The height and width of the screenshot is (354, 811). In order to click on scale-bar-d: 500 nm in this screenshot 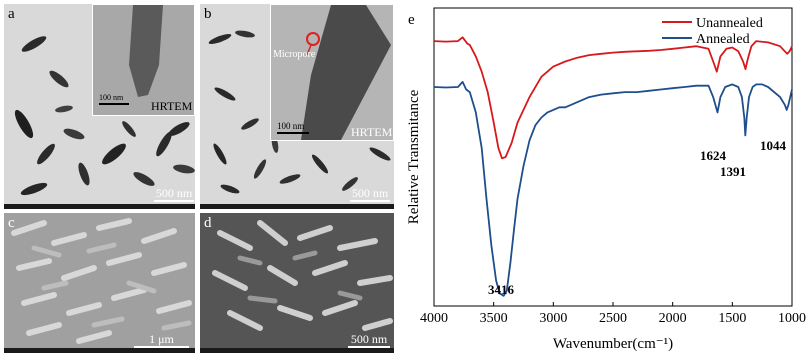, I will do `click(369, 340)`.